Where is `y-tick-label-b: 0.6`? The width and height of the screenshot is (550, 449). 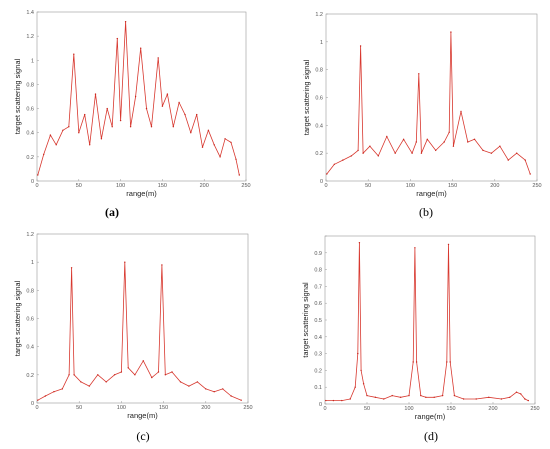 y-tick-label-b: 0.6 is located at coordinates (319, 99).